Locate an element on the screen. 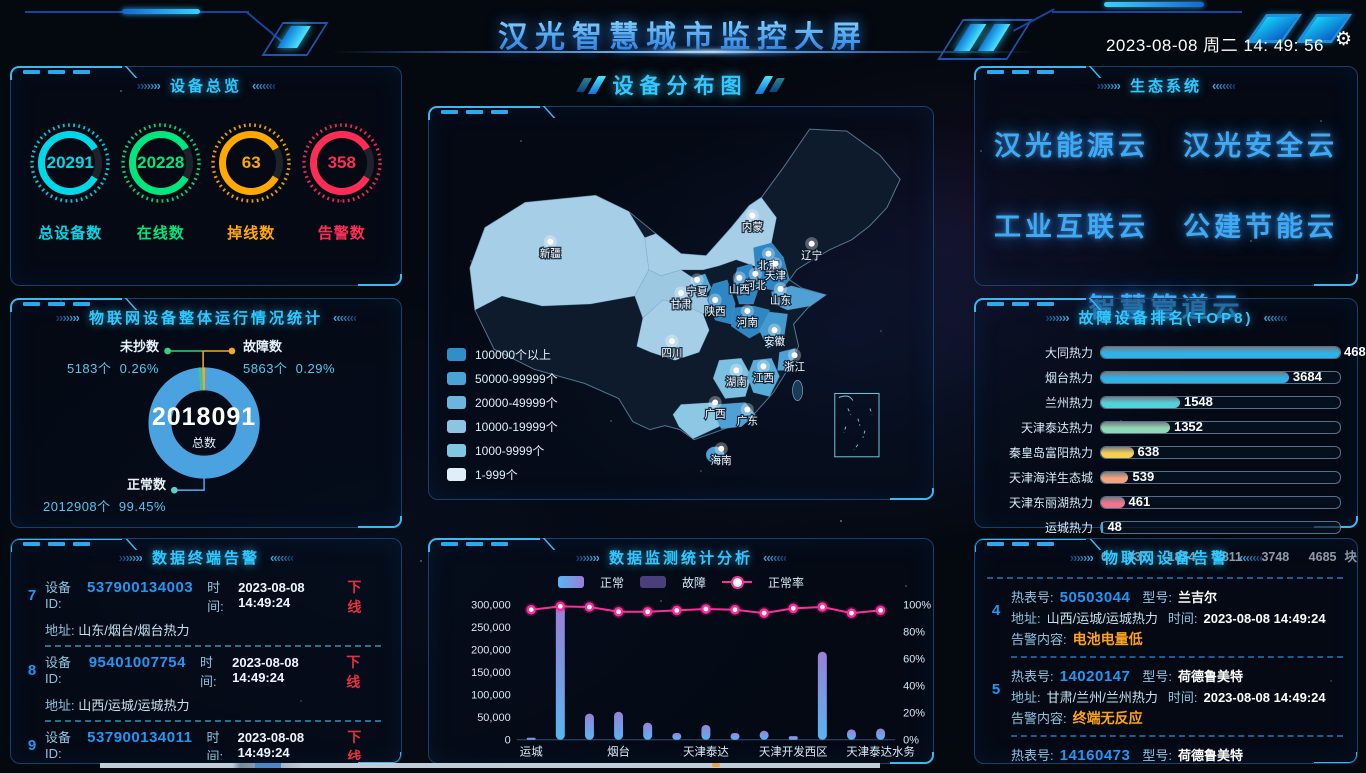 The image size is (1366, 773). map-marker-安徽: 安徽 is located at coordinates (775, 336).